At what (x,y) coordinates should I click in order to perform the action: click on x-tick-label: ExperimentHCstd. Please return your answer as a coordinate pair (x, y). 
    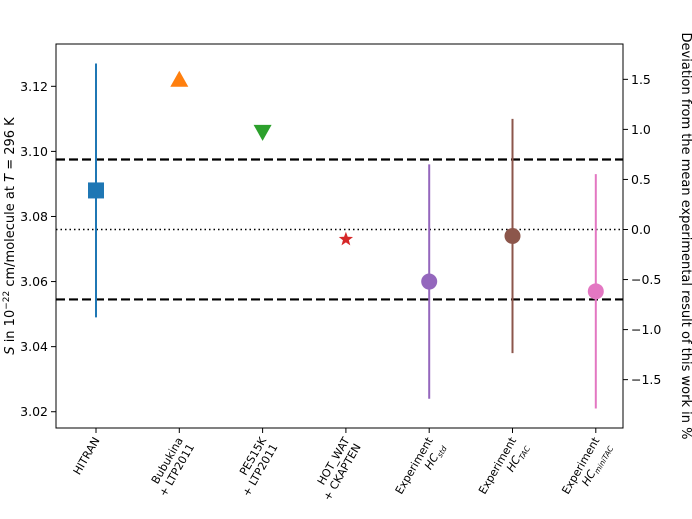
    Looking at the image, I should click on (421, 469).